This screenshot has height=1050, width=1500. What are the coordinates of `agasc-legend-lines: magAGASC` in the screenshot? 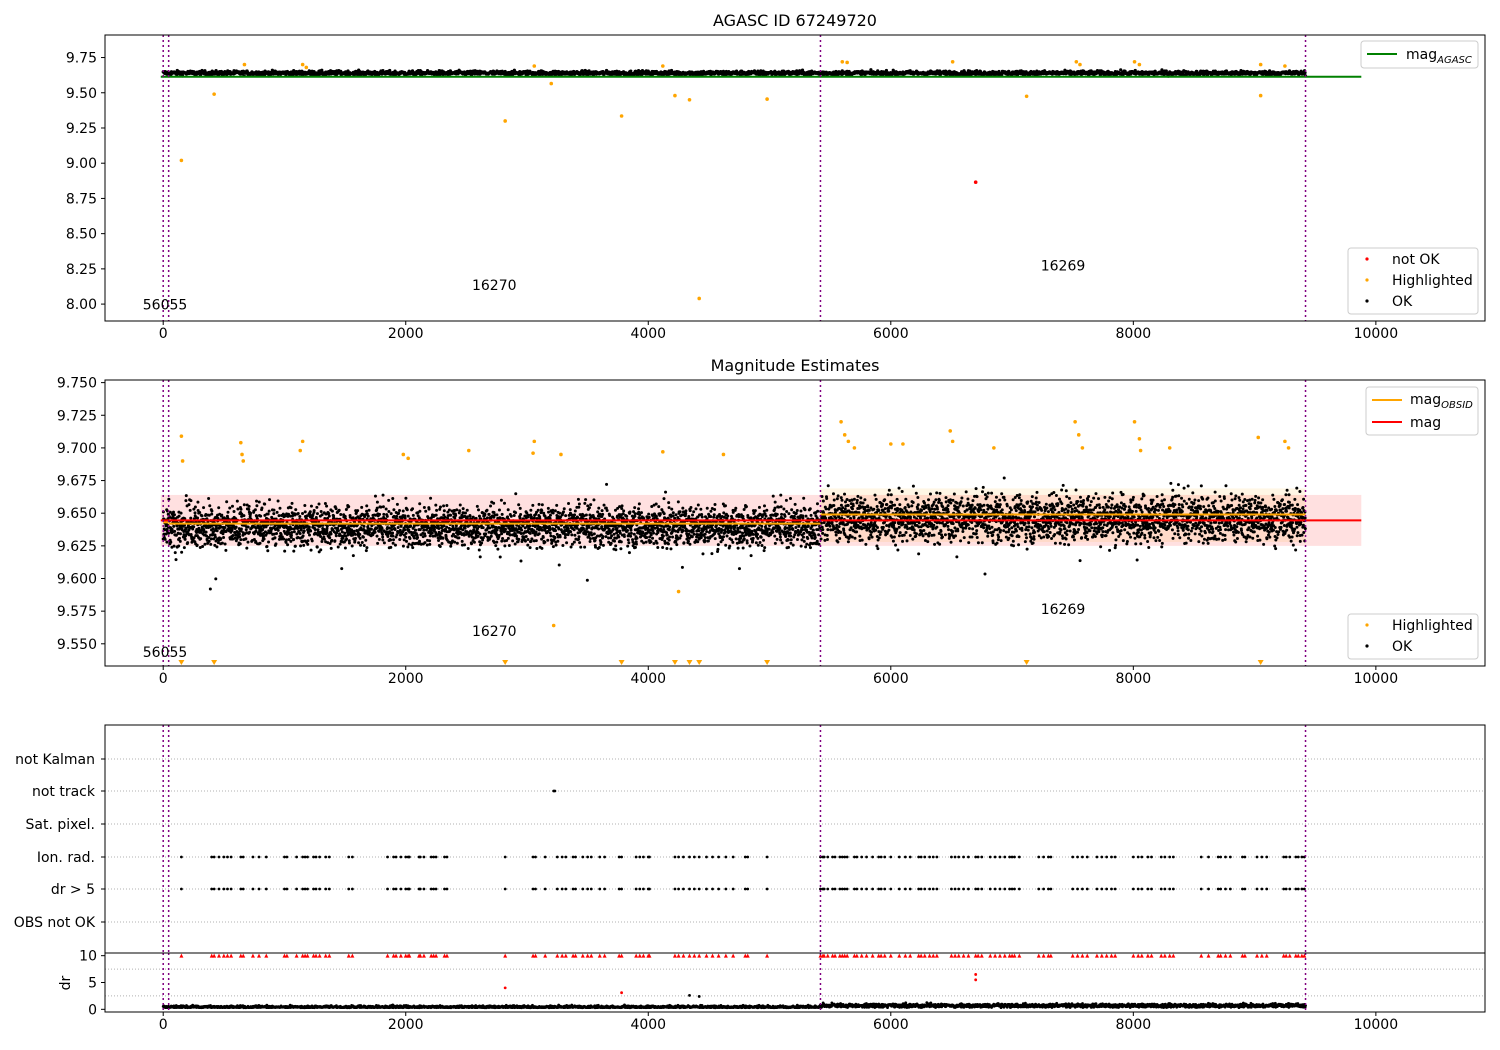 It's located at (1419, 54).